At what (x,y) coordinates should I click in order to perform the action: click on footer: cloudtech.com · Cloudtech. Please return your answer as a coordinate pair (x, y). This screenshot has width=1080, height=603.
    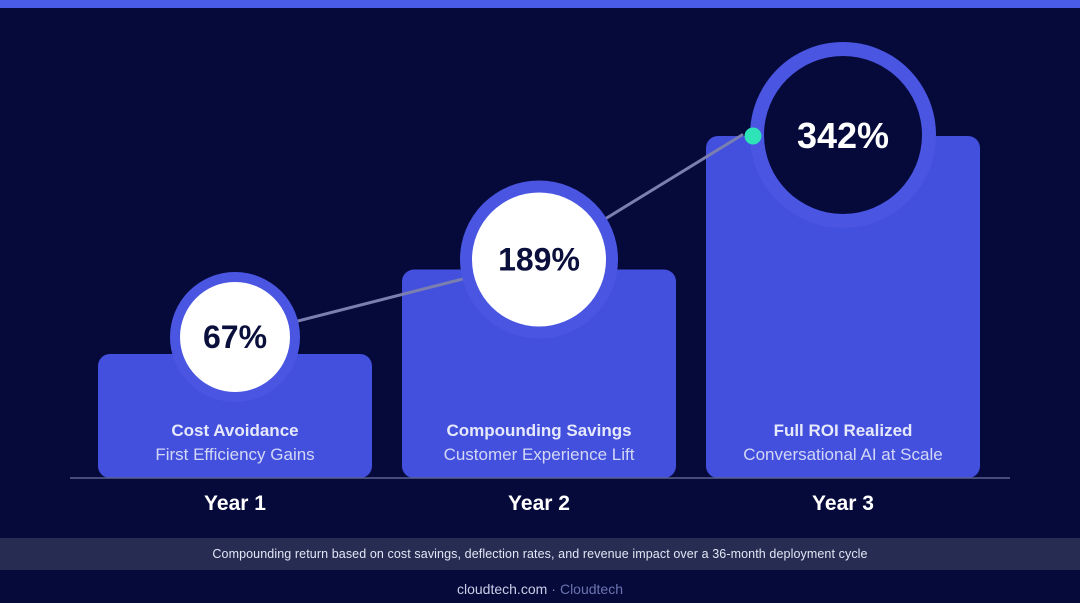
    Looking at the image, I should click on (540, 589).